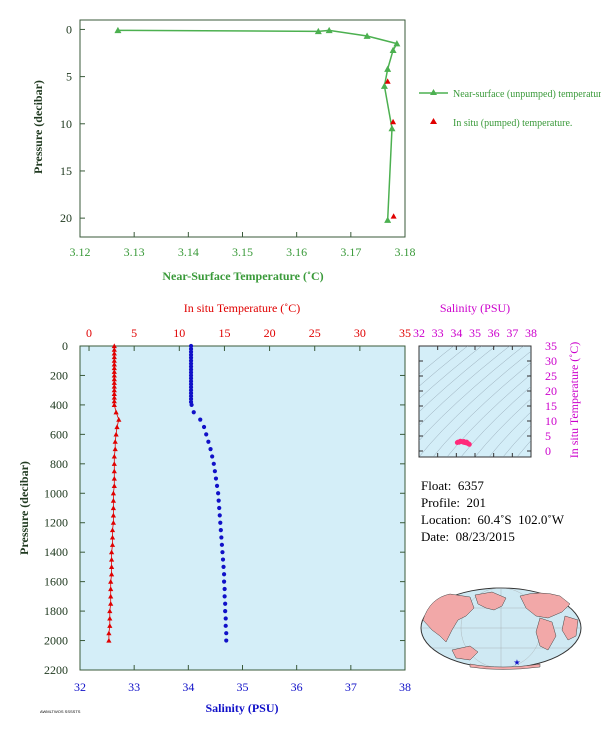 Image resolution: width=601 pixels, height=732 pixels. Describe the element at coordinates (65, 346) in the screenshot. I see `y-tick-label: 0` at that location.